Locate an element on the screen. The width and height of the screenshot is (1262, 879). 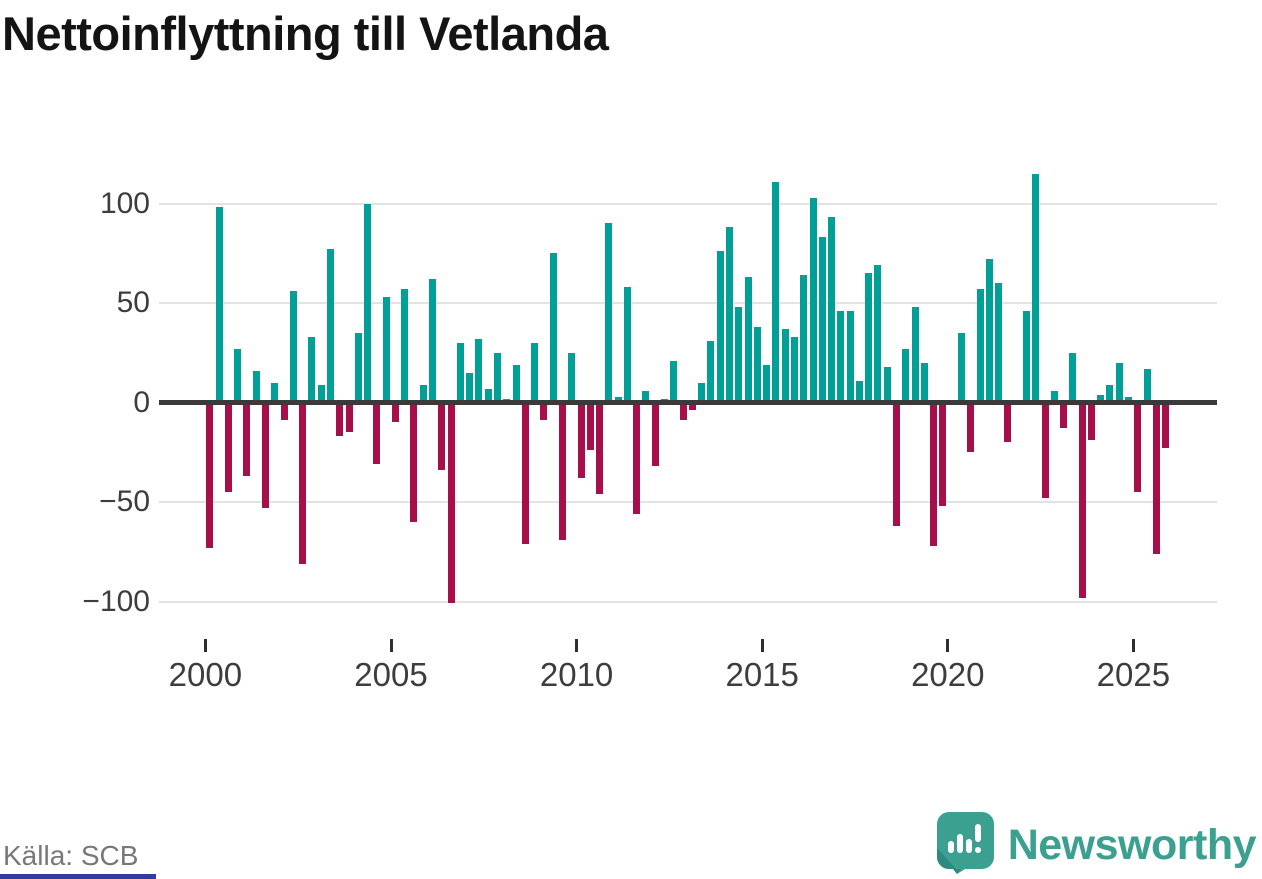
bar-2008-q4 is located at coordinates (535, 372).